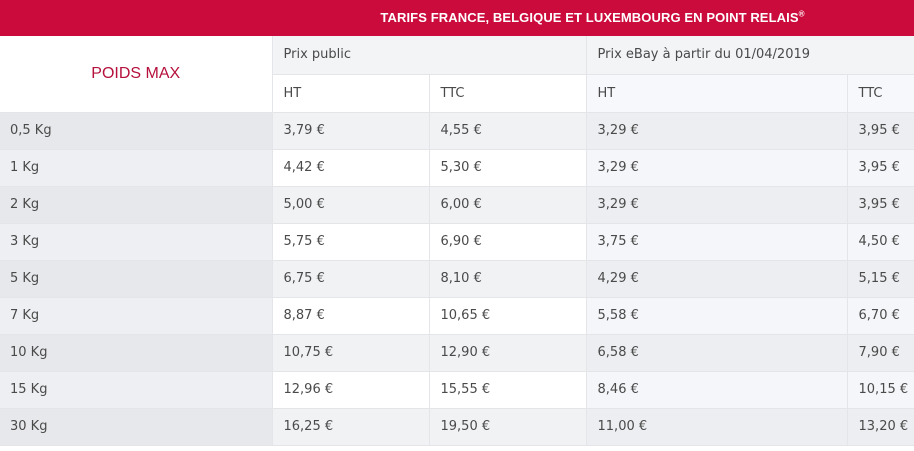  What do you see at coordinates (351, 353) in the screenshot?
I see `public-ht-cell: 10,75 €` at bounding box center [351, 353].